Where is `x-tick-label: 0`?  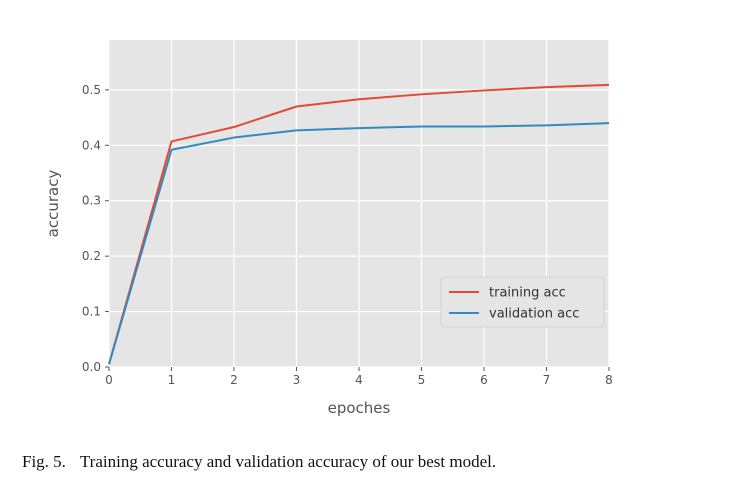
x-tick-label: 0 is located at coordinates (109, 380).